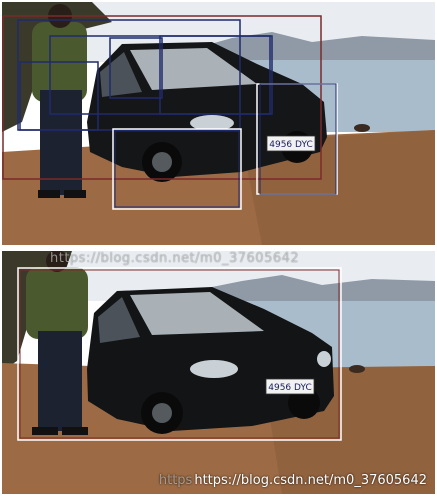 The height and width of the screenshot is (497, 437). I want to click on watermark-ghost: https, so click(175, 480).